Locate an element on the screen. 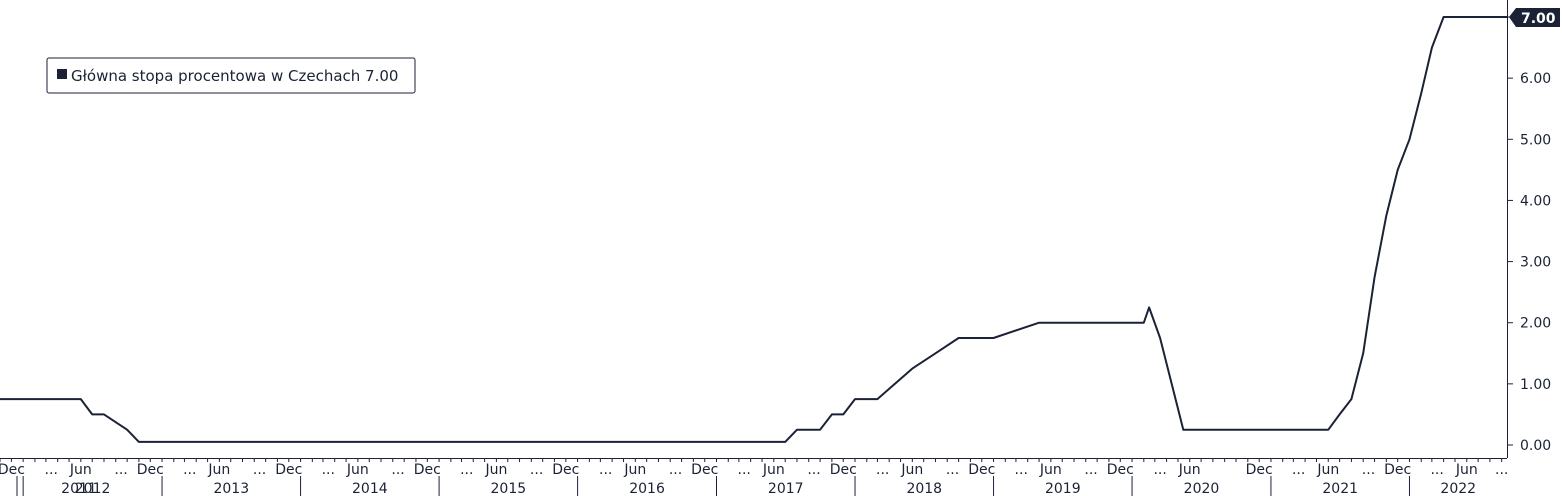 The height and width of the screenshot is (496, 1562). y-tick-label: 3.00 is located at coordinates (1535, 263).